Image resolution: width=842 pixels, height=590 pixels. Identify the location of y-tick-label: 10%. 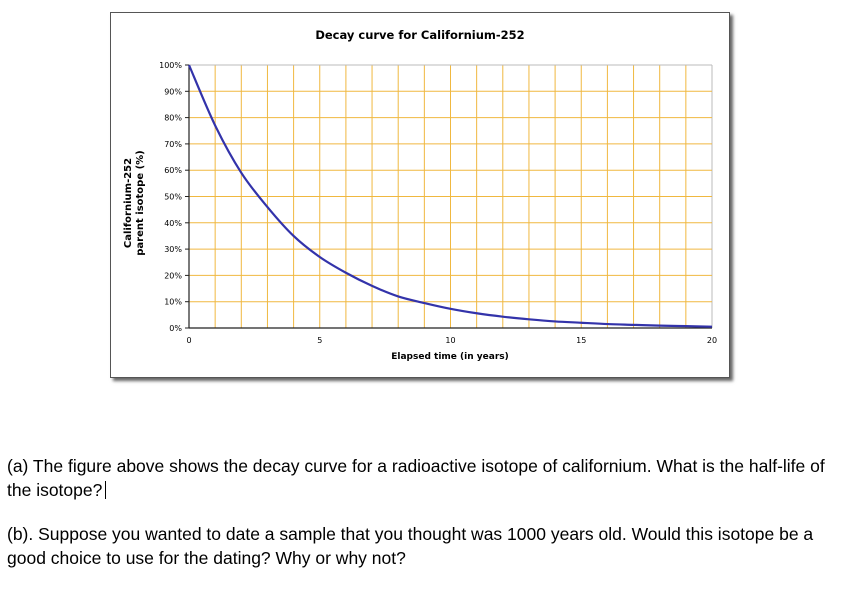
(173, 302).